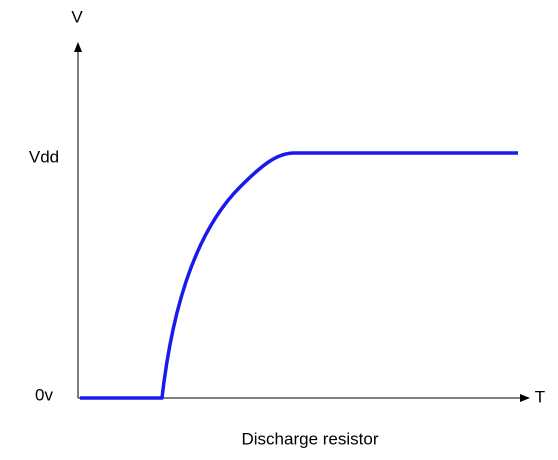 This screenshot has width=558, height=460. What do you see at coordinates (310, 438) in the screenshot?
I see `caption: Discharge resistor` at bounding box center [310, 438].